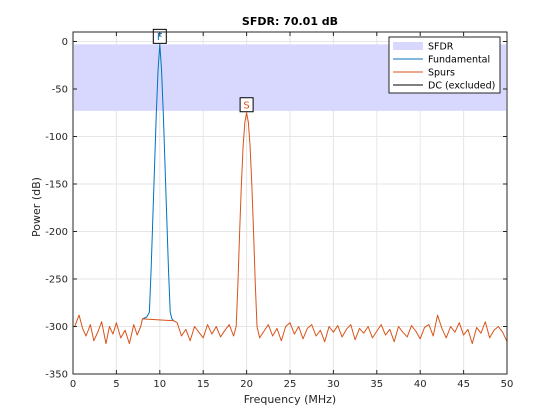 This screenshot has width=560, height=420. Describe the element at coordinates (36, 207) in the screenshot. I see `y-axis-label: Power (dB)` at that location.